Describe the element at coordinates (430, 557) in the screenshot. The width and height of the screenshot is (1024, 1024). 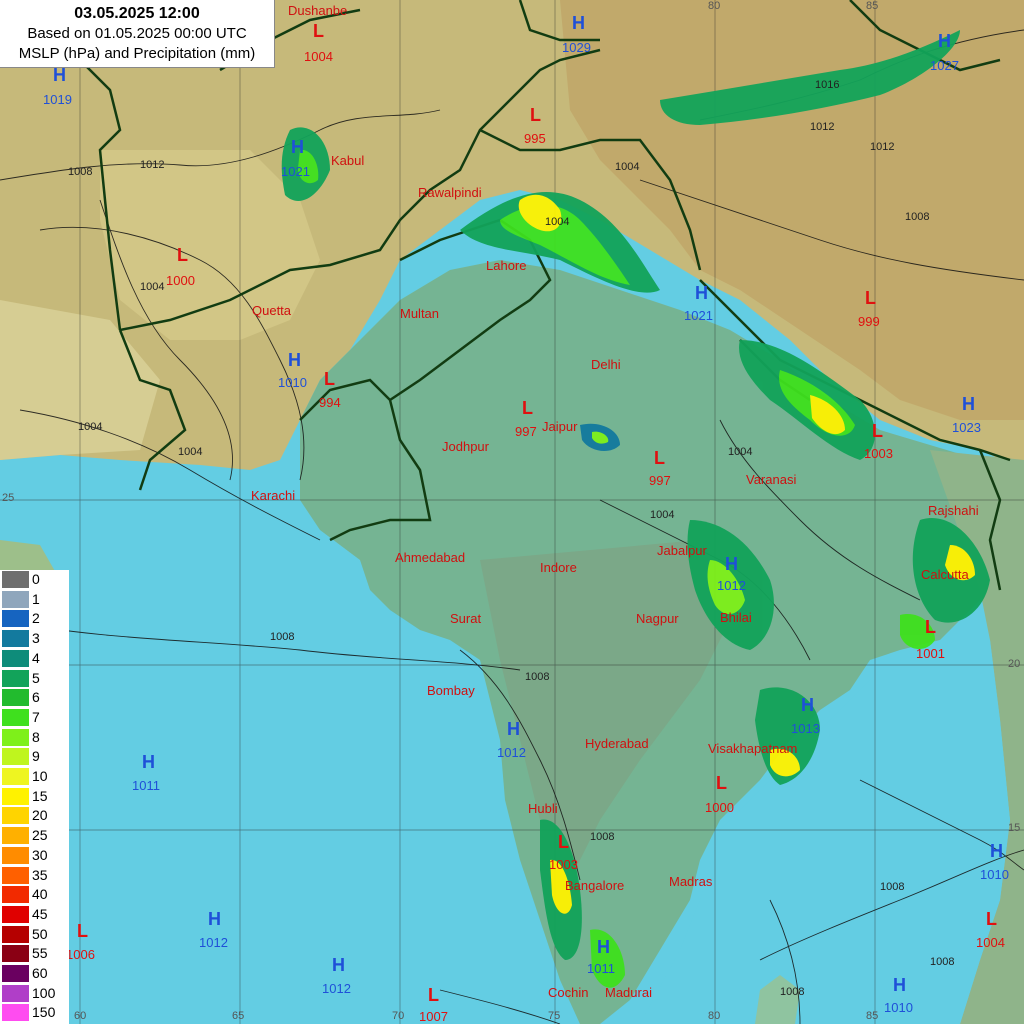
I see `city-label: Ahmedabad` at that location.